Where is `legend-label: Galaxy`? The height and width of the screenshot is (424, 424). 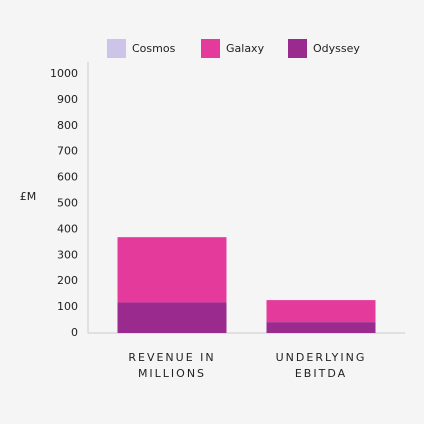
legend-label: Galaxy is located at coordinates (245, 48).